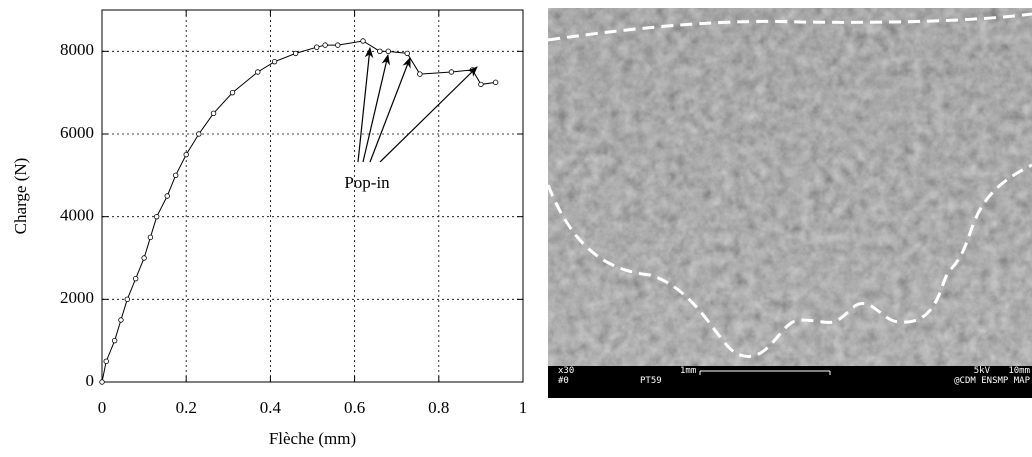 This screenshot has height=457, width=1032. Describe the element at coordinates (77, 215) in the screenshot. I see `y-tick-label: 4000` at that location.